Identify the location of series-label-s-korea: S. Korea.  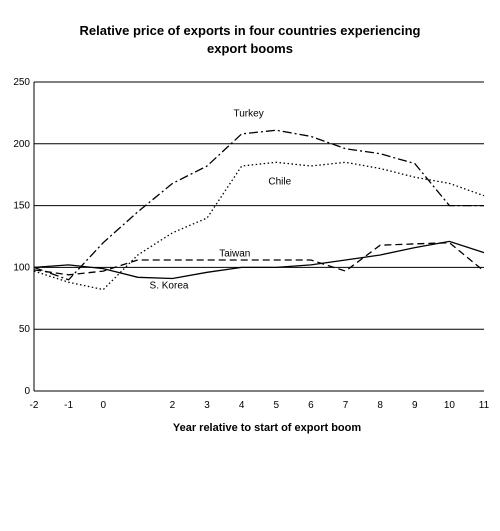
(169, 285).